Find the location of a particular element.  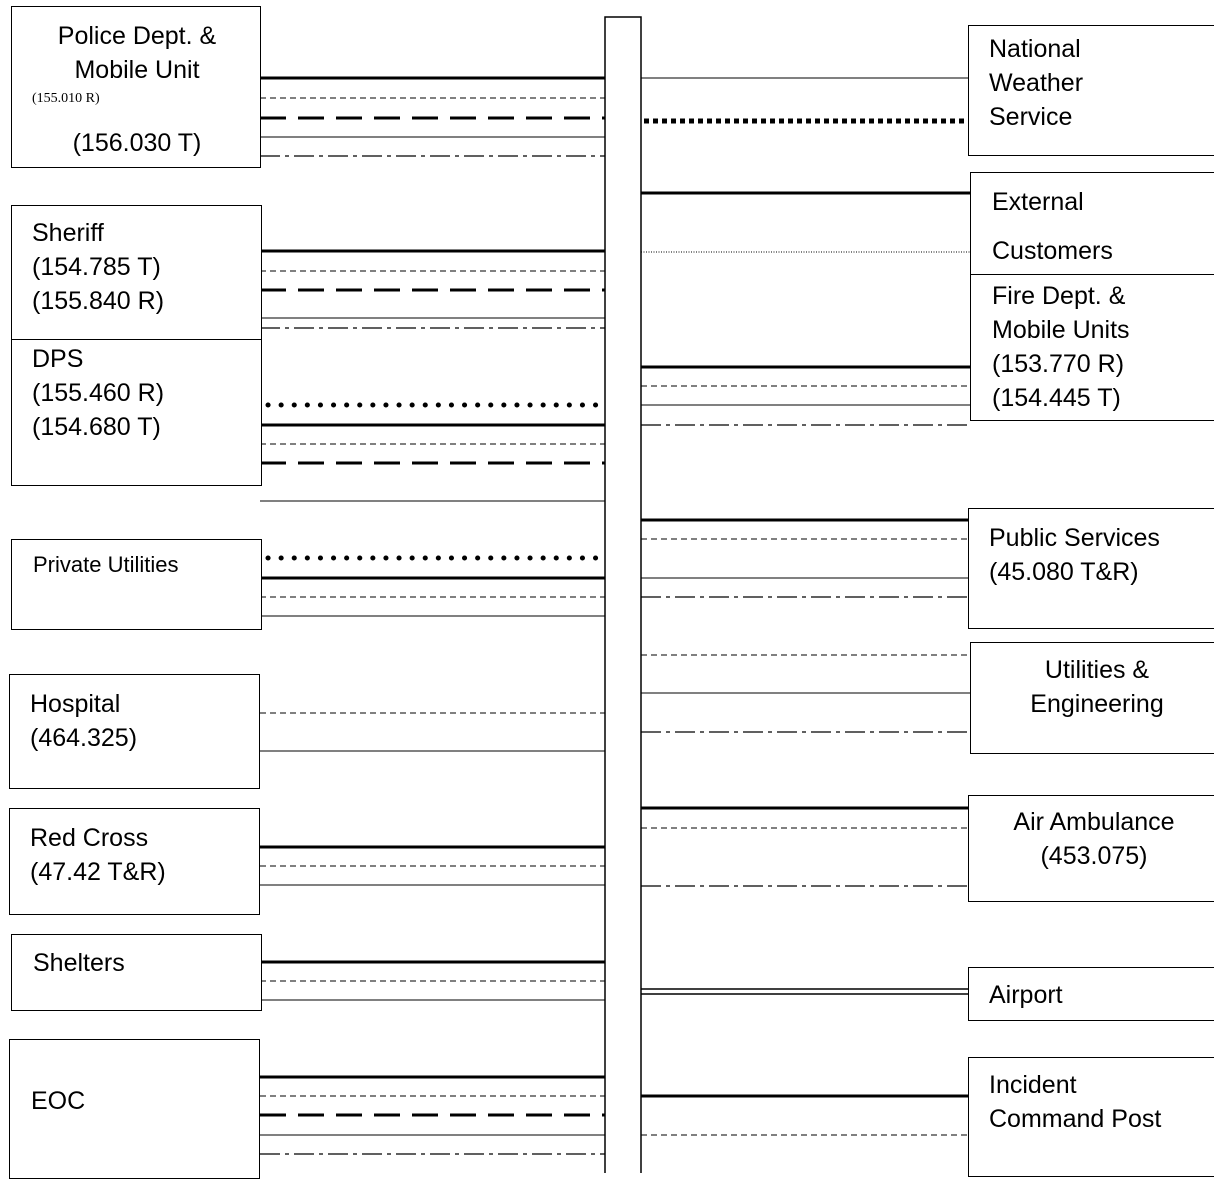

external-customers-box: External Customers is located at coordinates (1092, 224).